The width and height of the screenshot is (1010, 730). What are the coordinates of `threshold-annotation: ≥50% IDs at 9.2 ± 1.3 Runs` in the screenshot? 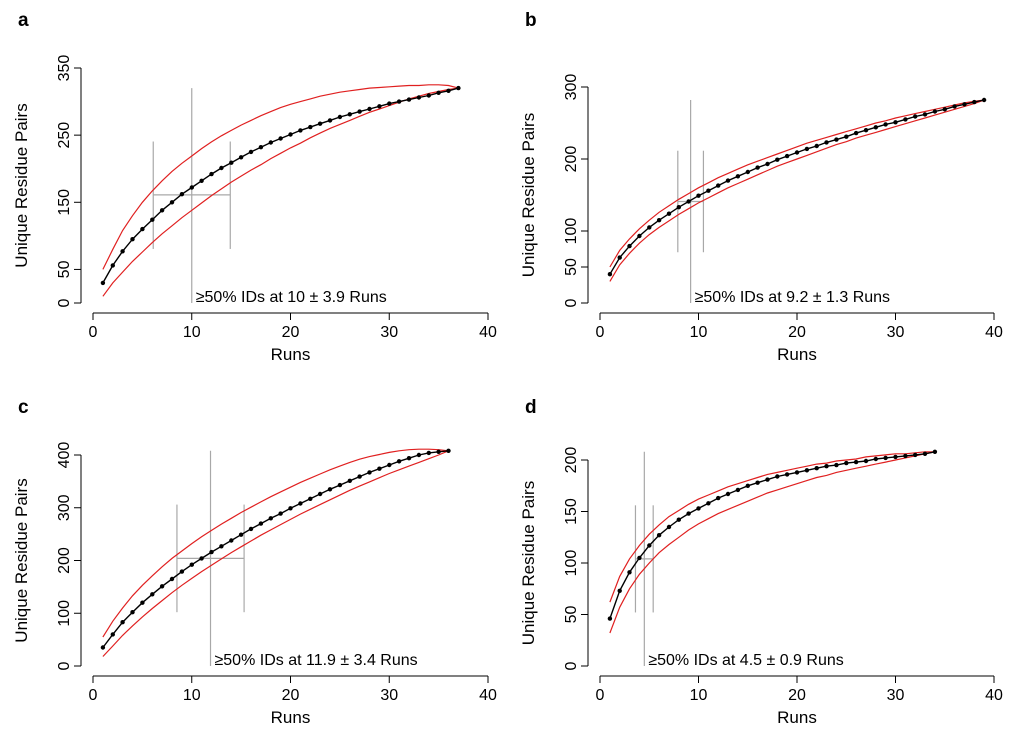 It's located at (792, 297).